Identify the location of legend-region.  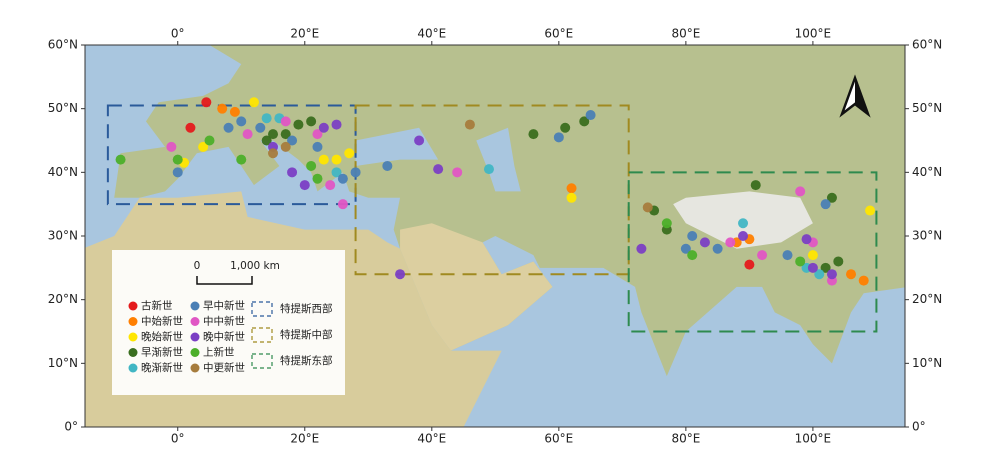
(262, 335).